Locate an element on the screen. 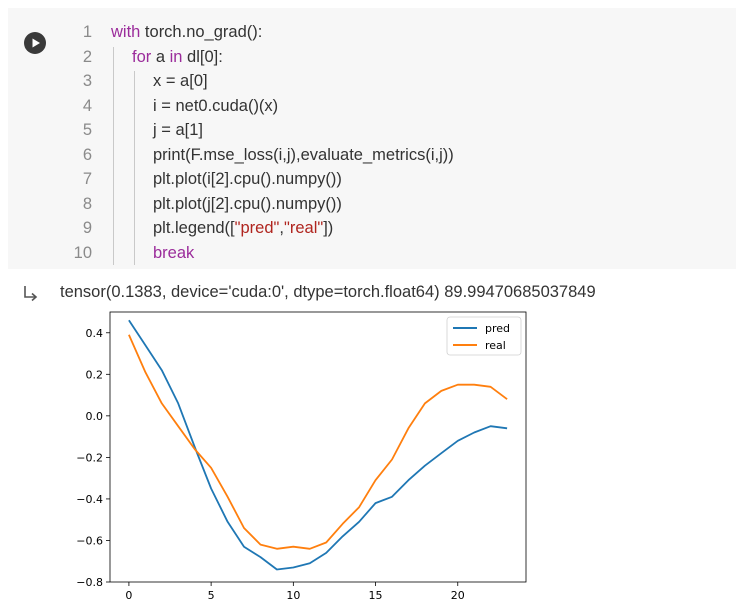  legend-label: pred is located at coordinates (497, 328).